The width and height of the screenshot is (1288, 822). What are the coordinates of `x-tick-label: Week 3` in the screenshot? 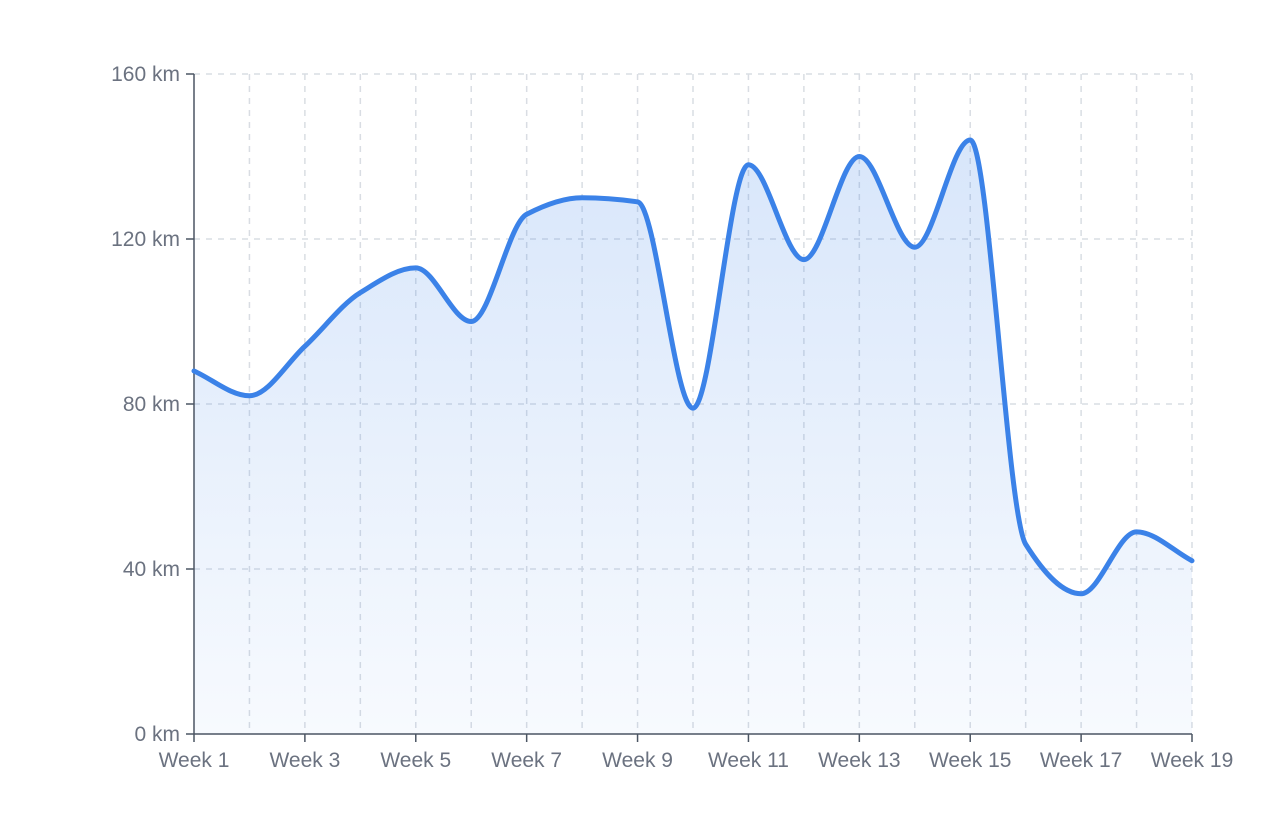 It's located at (304, 760).